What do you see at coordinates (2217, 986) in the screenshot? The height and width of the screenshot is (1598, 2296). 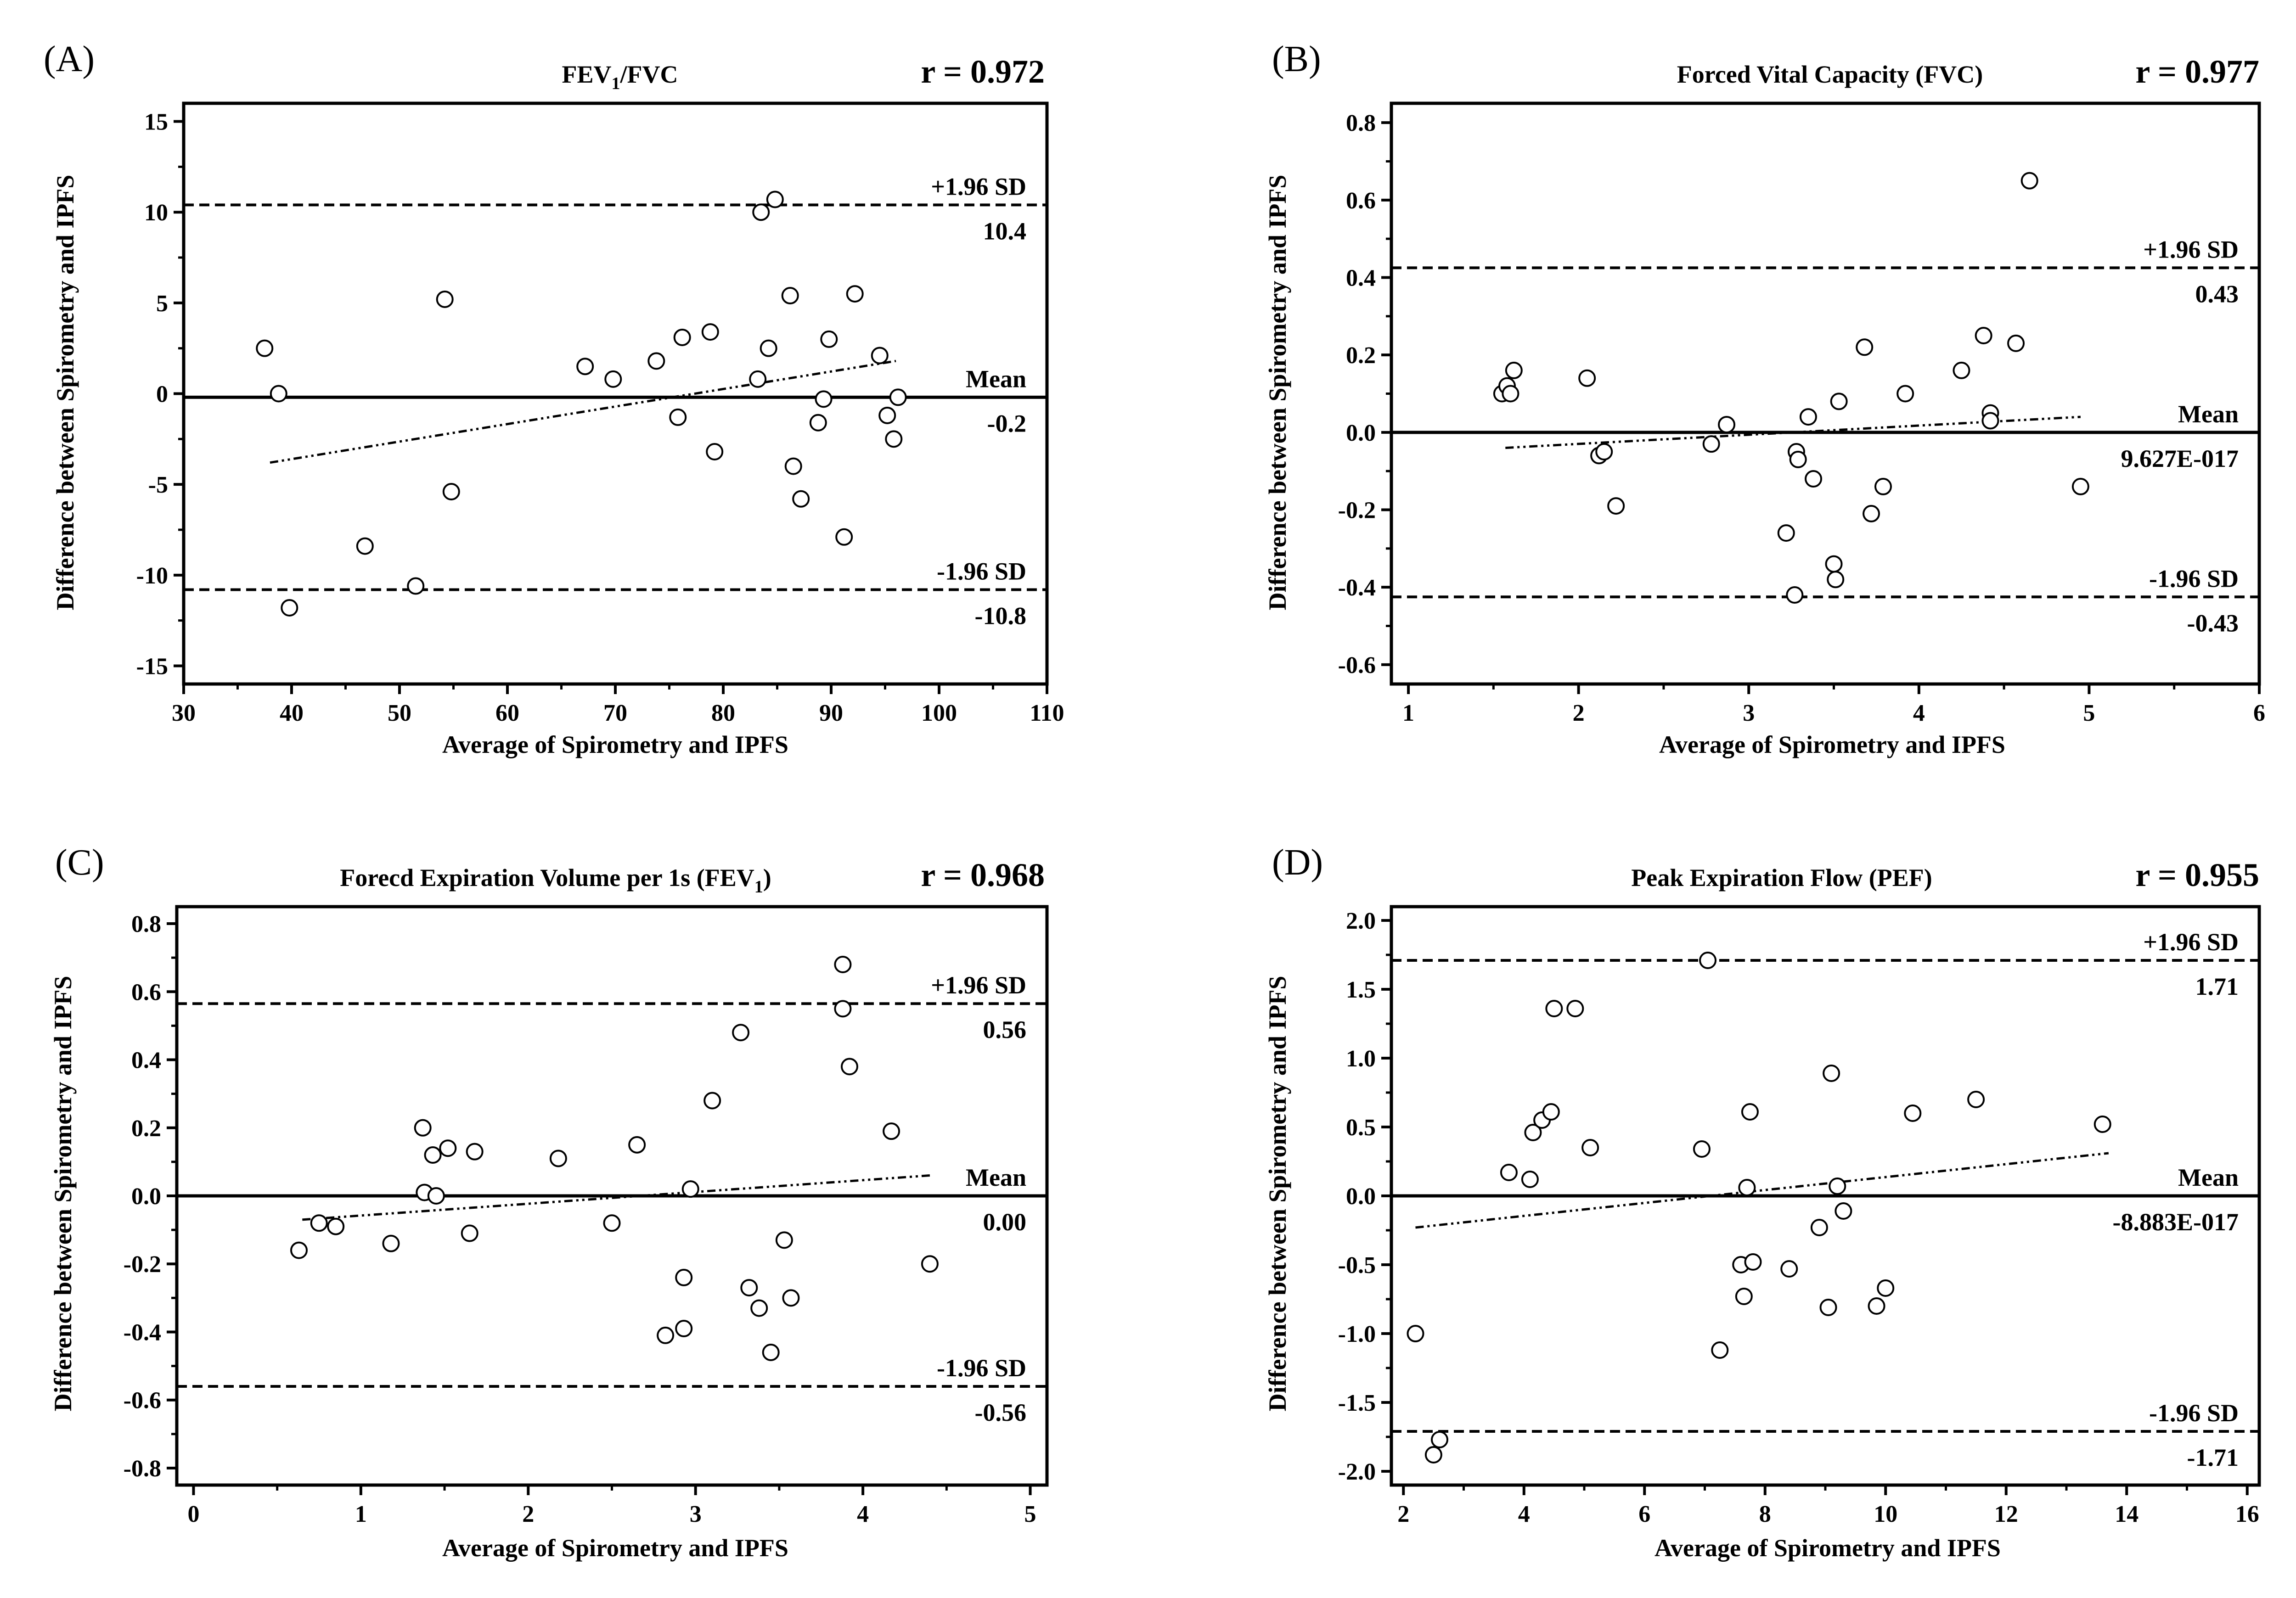 I see `upper-limit-value: 1.71` at bounding box center [2217, 986].